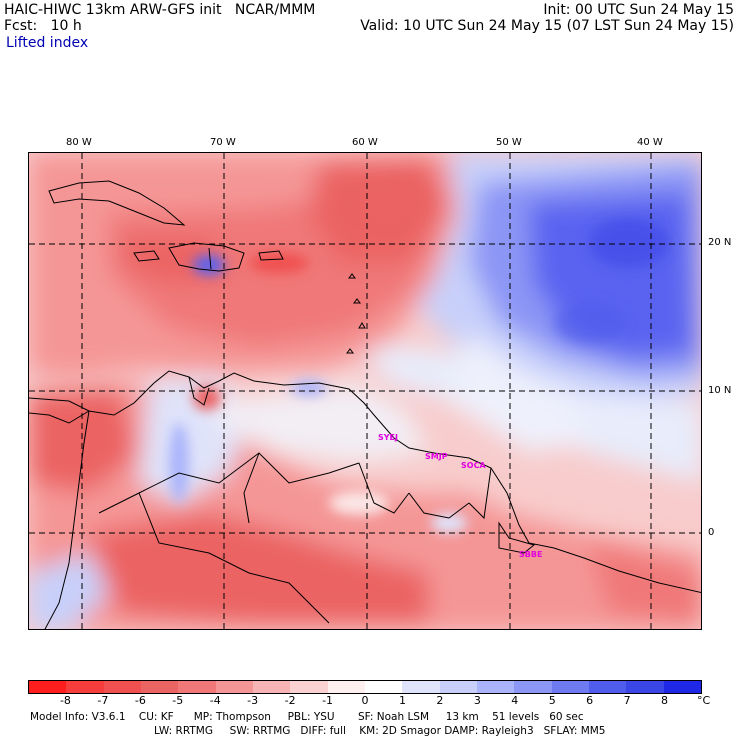 This screenshot has width=740, height=740. What do you see at coordinates (178, 700) in the screenshot?
I see `colorbar-tick-label: -5` at bounding box center [178, 700].